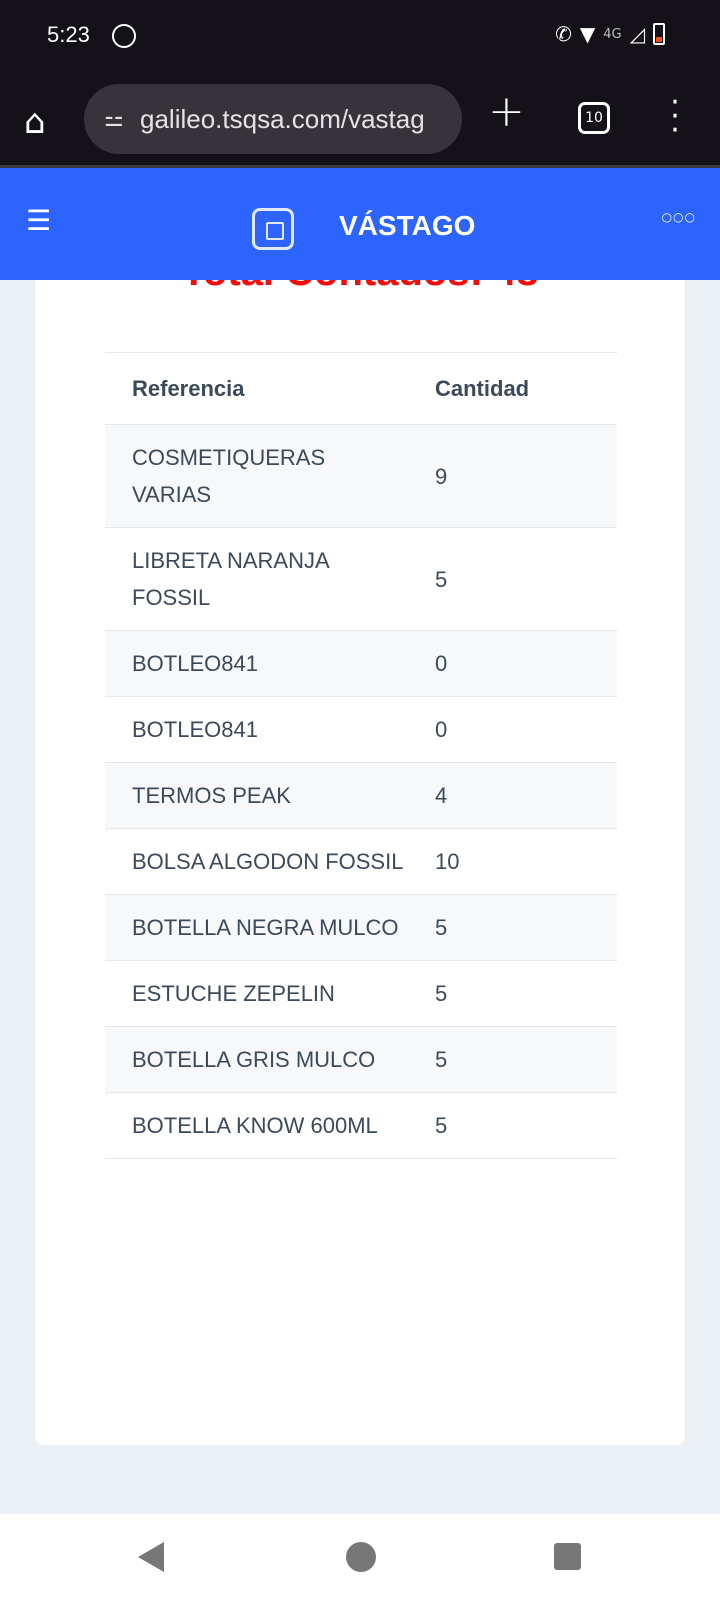 The height and width of the screenshot is (1600, 720). What do you see at coordinates (256, 1125) in the screenshot?
I see `cell-referencia: BOTELLA KNOW 600ML` at bounding box center [256, 1125].